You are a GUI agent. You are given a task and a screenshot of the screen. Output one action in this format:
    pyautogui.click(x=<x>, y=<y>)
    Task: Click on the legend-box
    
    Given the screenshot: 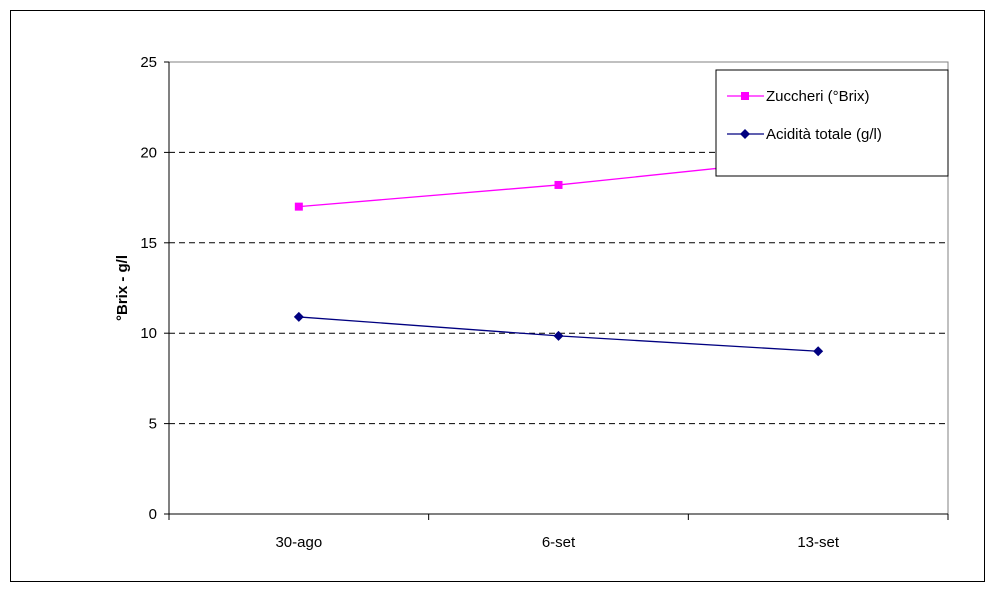 What is the action you would take?
    pyautogui.click(x=832, y=123)
    